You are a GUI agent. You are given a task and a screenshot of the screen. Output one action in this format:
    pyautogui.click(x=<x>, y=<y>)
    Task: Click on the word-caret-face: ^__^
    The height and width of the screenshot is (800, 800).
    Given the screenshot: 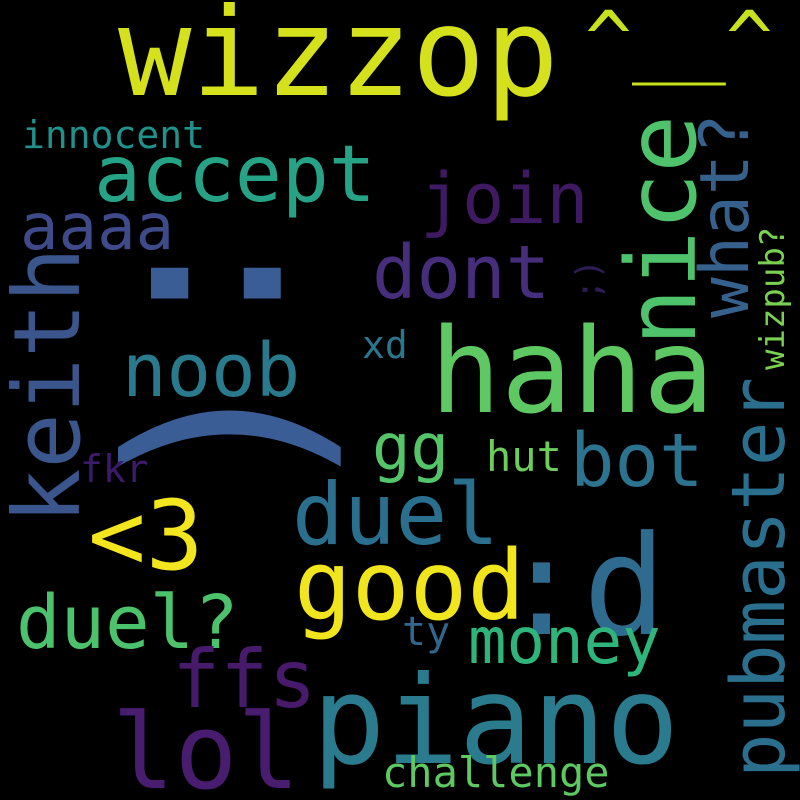 What is the action you would take?
    pyautogui.click(x=679, y=43)
    